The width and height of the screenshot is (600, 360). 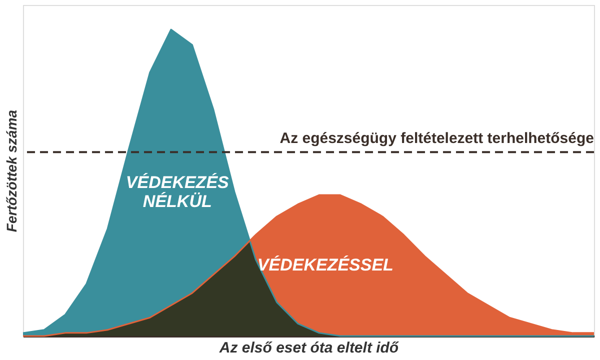 What do you see at coordinates (309, 348) in the screenshot?
I see `x-axis-title: Az első eset óta eltelt idő` at bounding box center [309, 348].